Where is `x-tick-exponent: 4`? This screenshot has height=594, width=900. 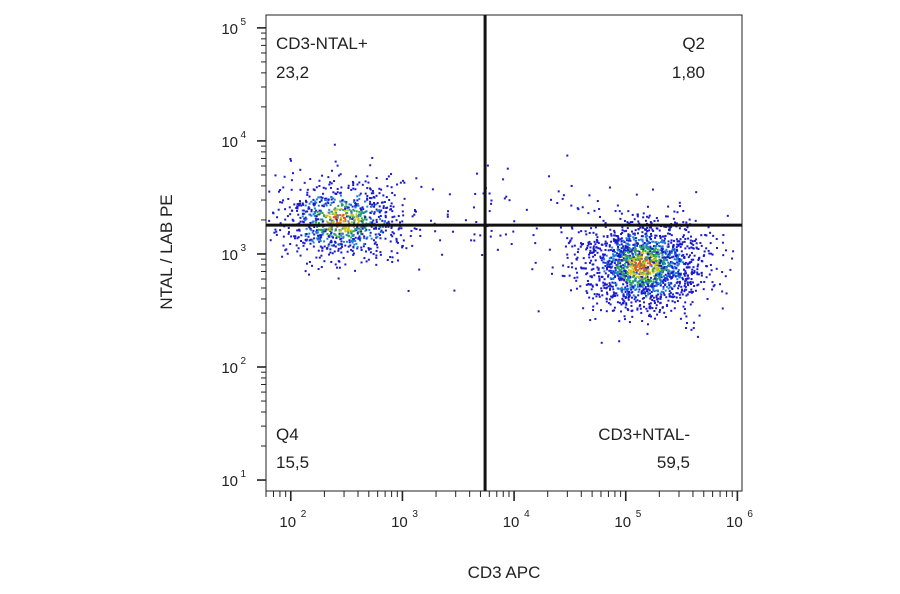 x-tick-exponent: 4 is located at coordinates (527, 514).